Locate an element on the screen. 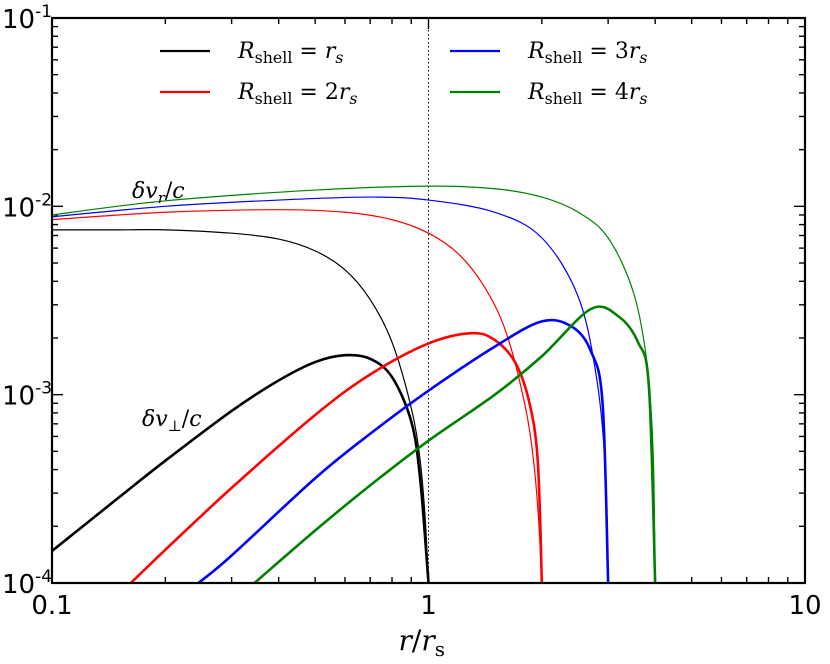  x-axis-title: r/rs is located at coordinates (422, 642).